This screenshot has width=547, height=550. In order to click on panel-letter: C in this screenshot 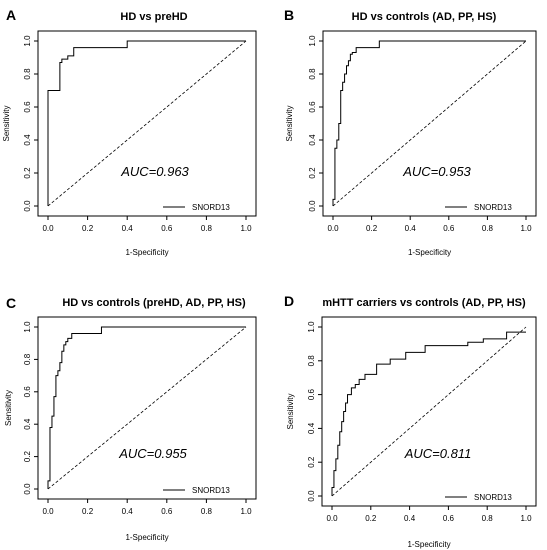, I will do `click(11, 303)`.